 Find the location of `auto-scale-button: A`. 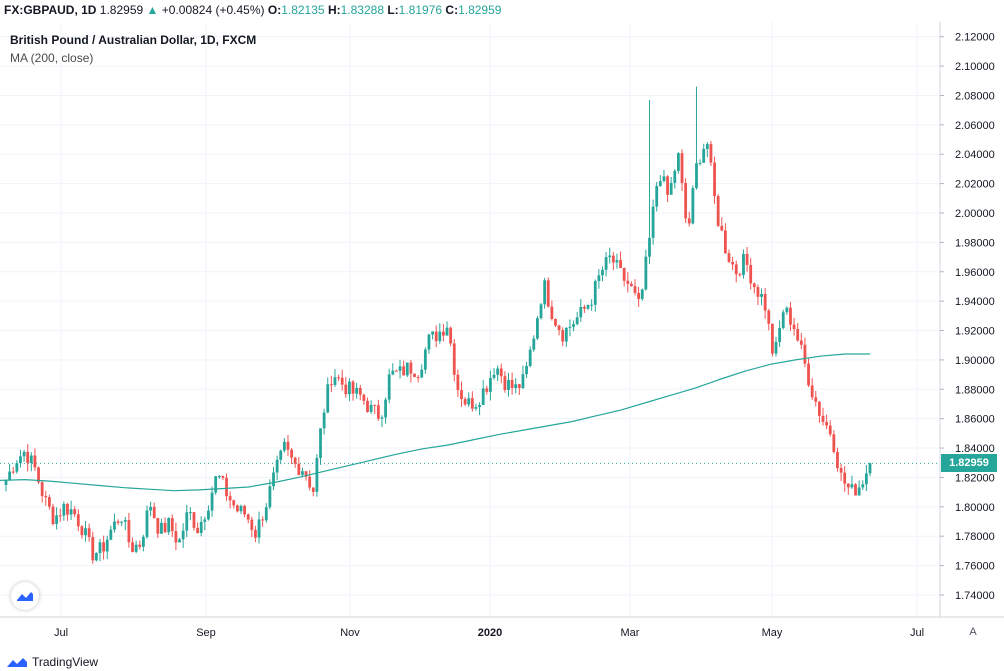

auto-scale-button: A is located at coordinates (973, 632).